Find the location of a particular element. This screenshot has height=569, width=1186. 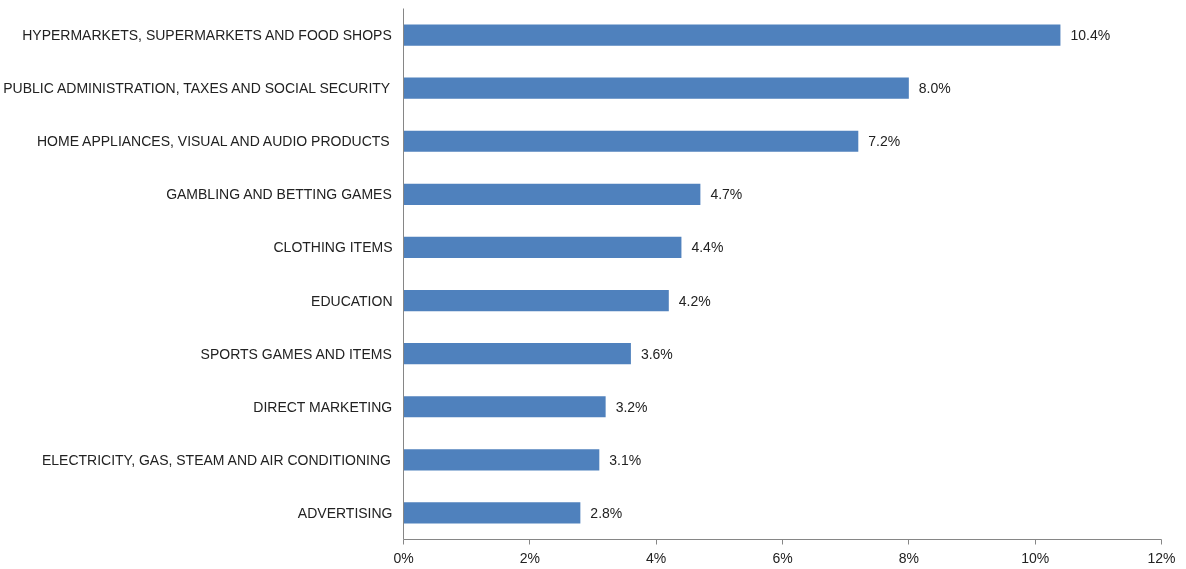

x-tick-label: 0% is located at coordinates (403, 557).